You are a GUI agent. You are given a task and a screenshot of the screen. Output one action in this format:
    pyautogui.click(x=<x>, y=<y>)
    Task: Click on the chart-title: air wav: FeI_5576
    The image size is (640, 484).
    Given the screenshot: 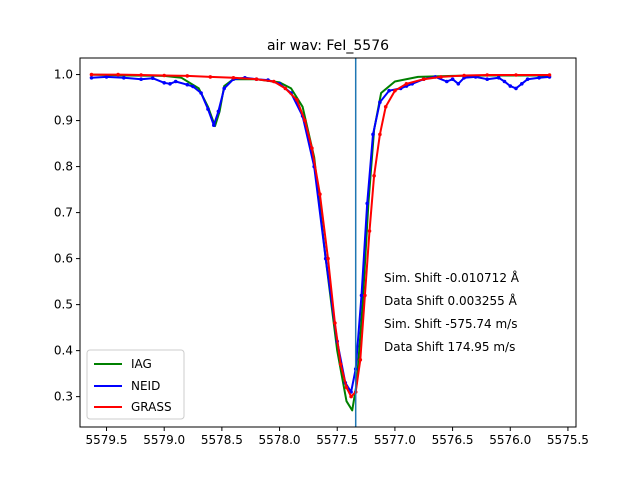 What is the action you would take?
    pyautogui.click(x=328, y=46)
    